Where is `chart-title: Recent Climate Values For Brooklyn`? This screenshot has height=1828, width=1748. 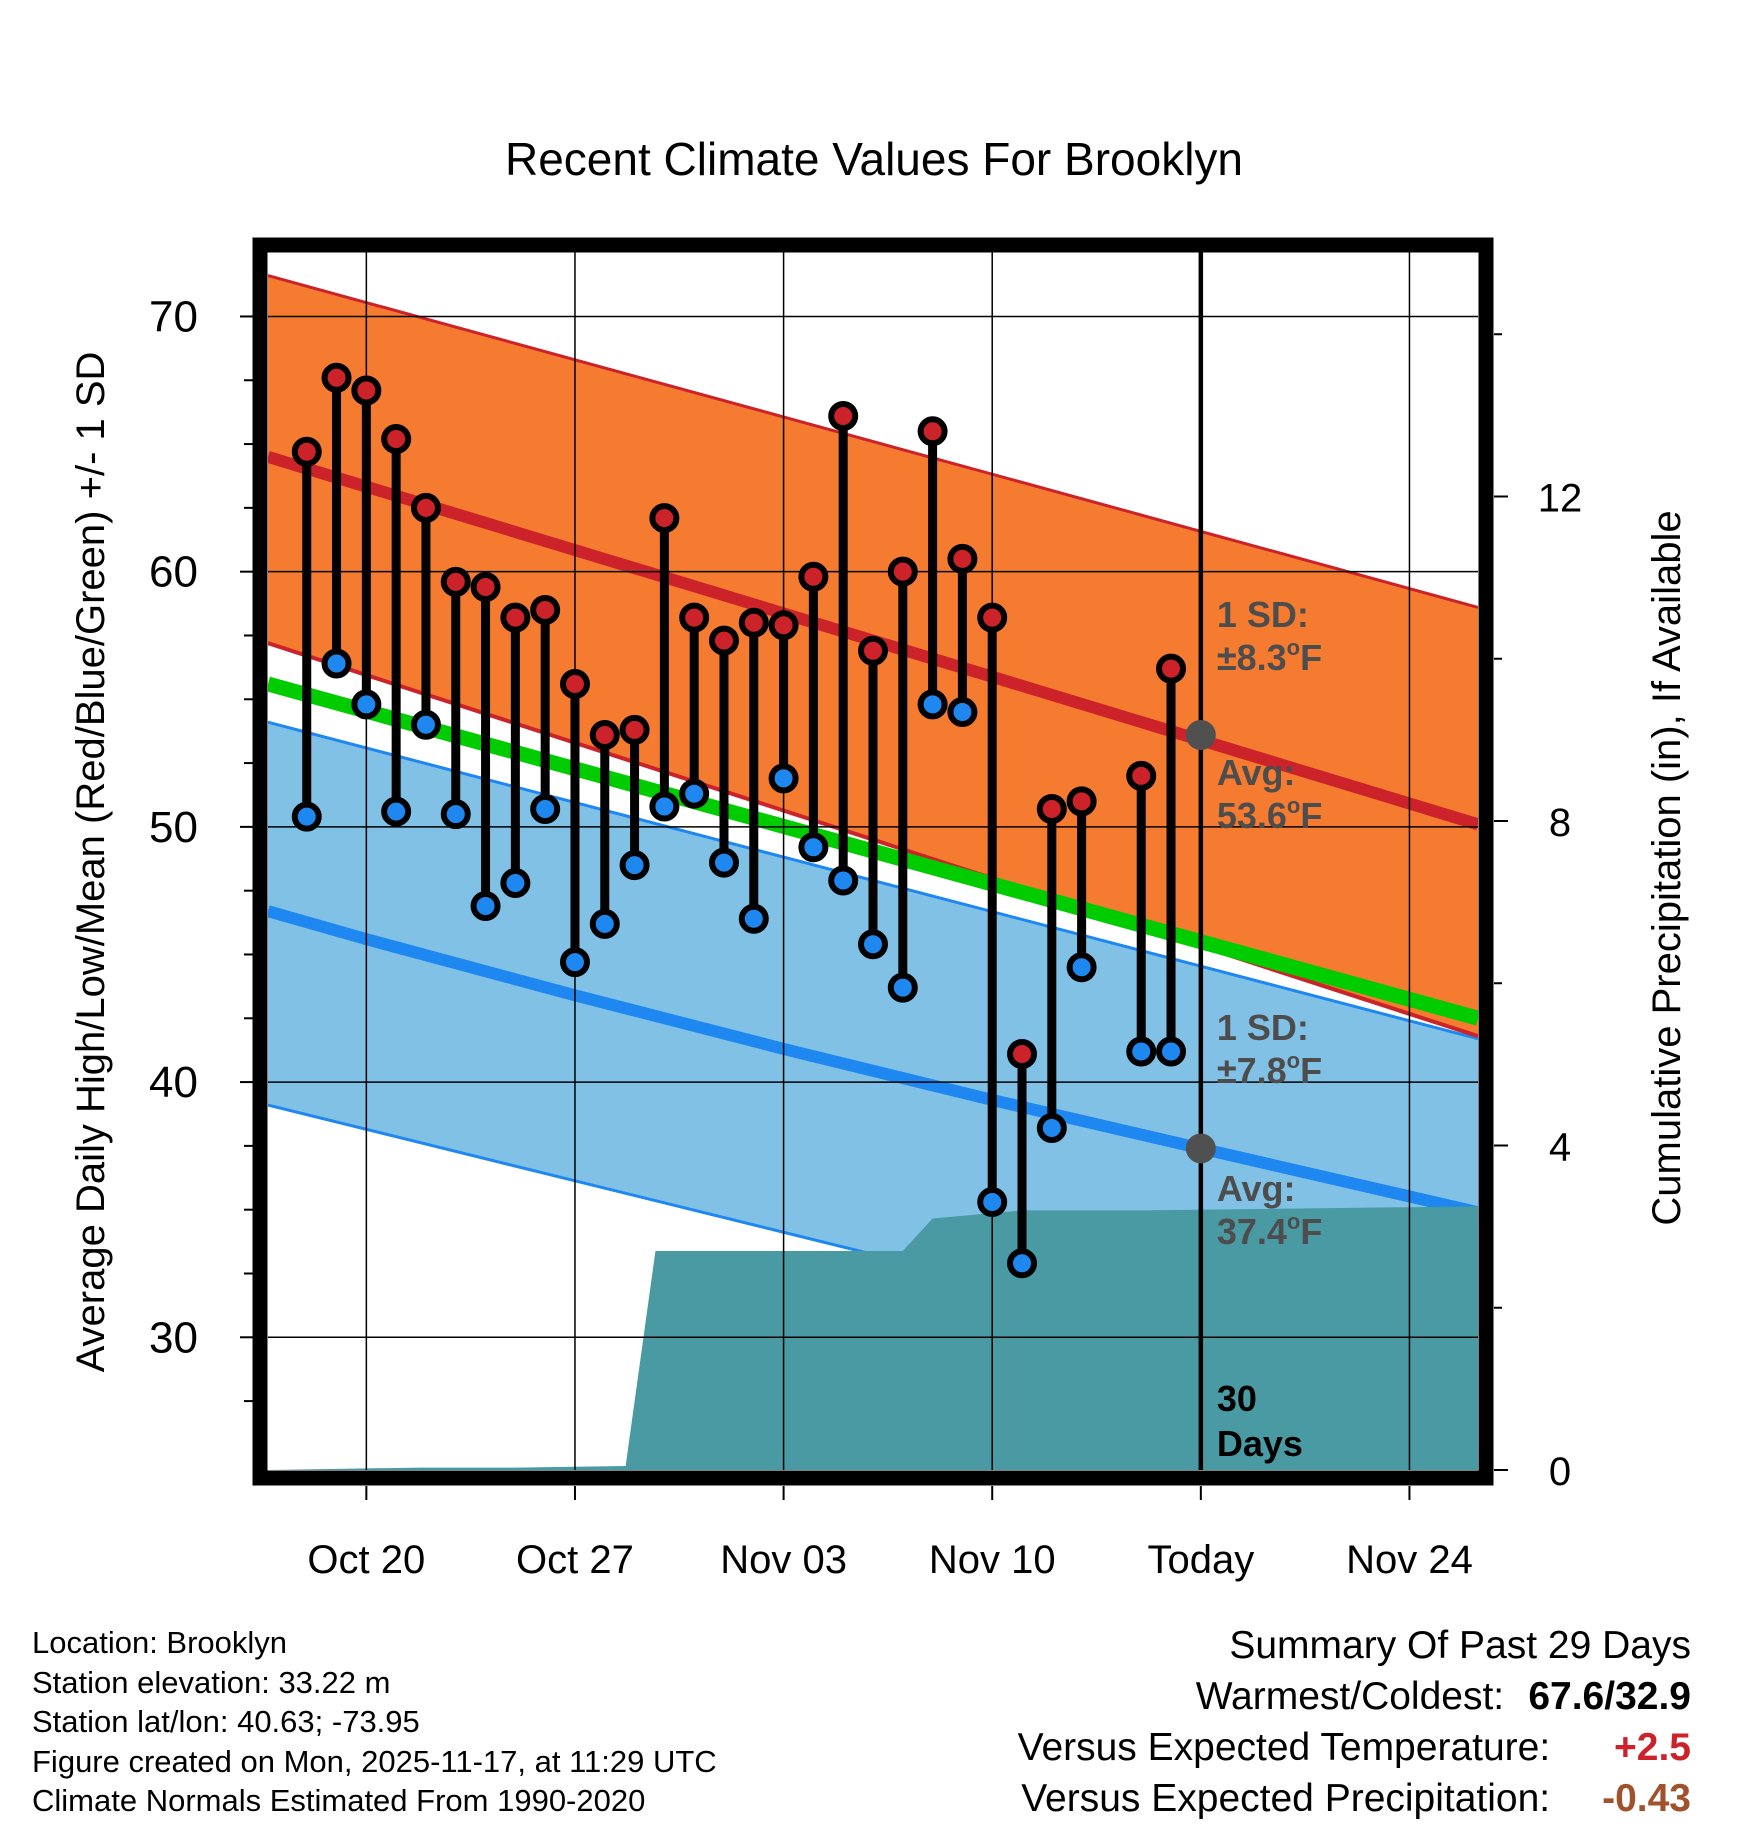
chart-title: Recent Climate Values For Brooklyn is located at coordinates (874, 159).